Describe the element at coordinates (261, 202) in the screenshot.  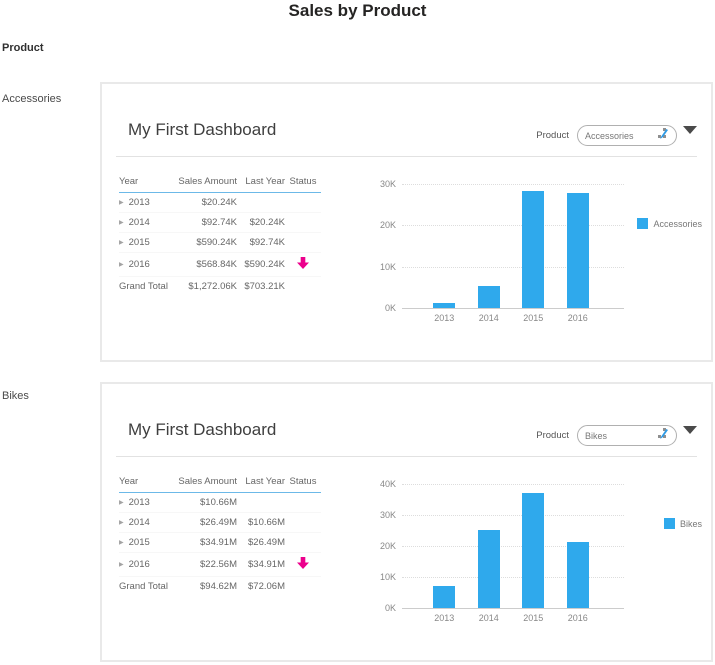
I see `last-year-cell` at that location.